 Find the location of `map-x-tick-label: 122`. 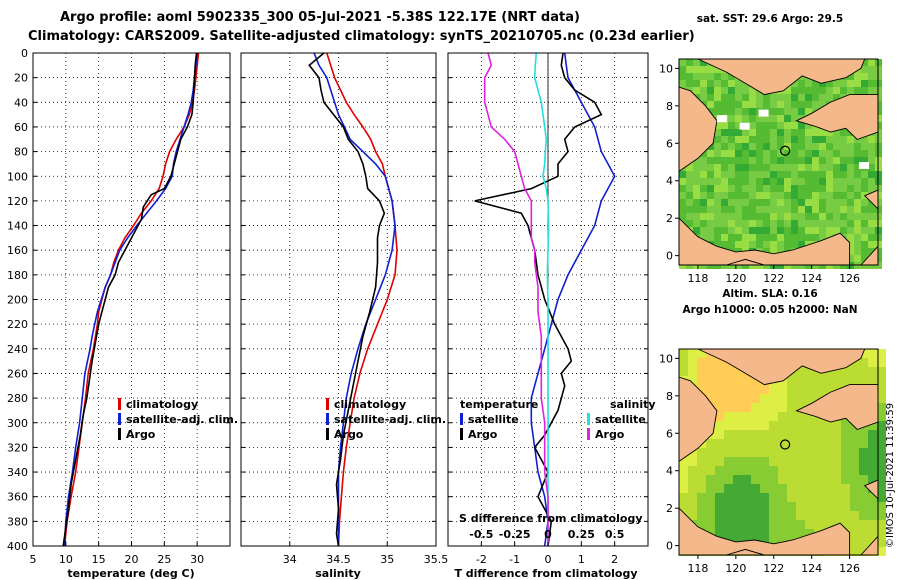

map-x-tick-label: 122 is located at coordinates (773, 568).